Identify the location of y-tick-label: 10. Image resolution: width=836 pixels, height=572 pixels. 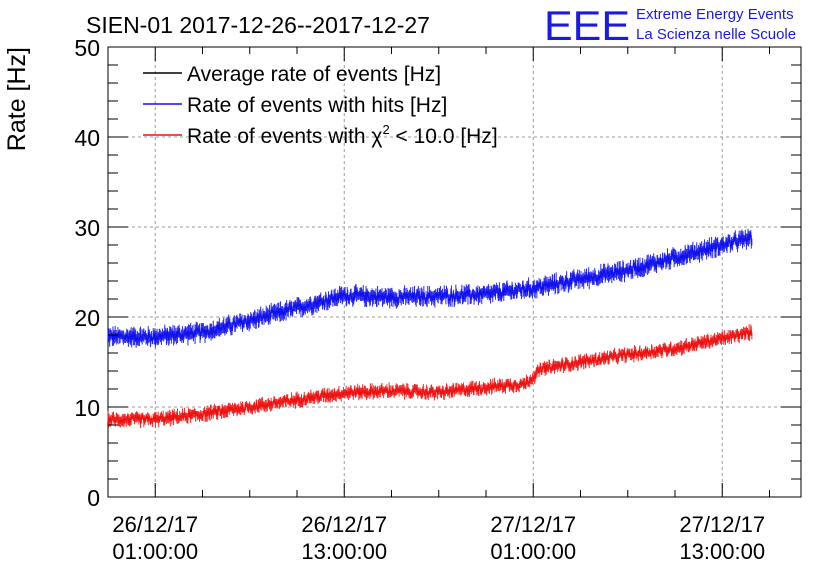
(87, 408).